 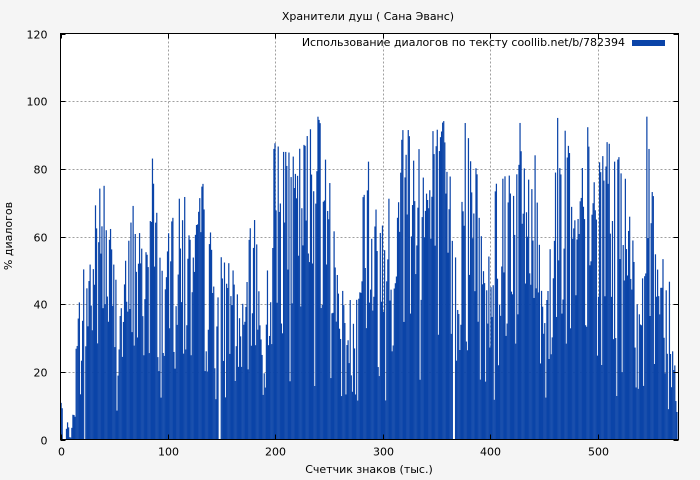 What do you see at coordinates (8, 236) in the screenshot?
I see `y-axis-label: % диалогов` at bounding box center [8, 236].